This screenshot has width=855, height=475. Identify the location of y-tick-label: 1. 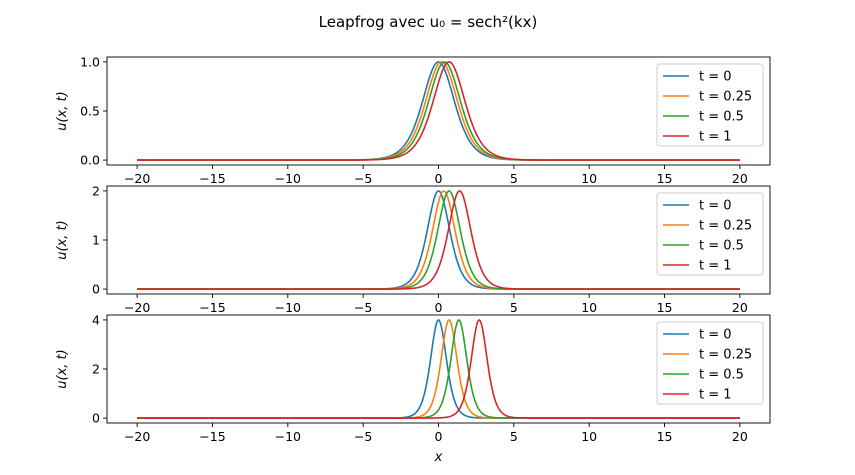
(96, 240).